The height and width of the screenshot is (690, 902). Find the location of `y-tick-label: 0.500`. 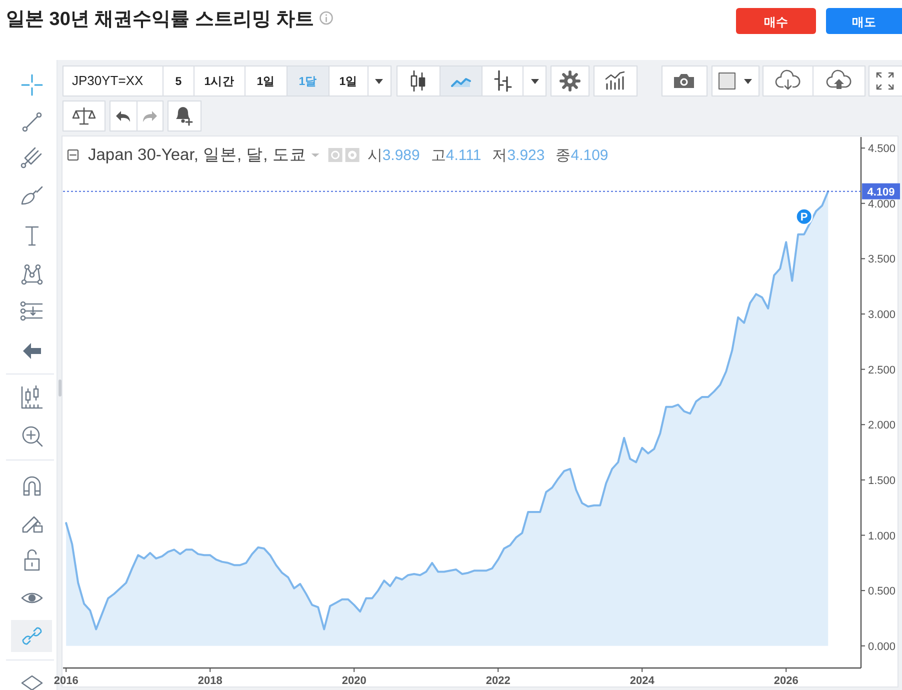

y-tick-label: 0.500 is located at coordinates (882, 592).